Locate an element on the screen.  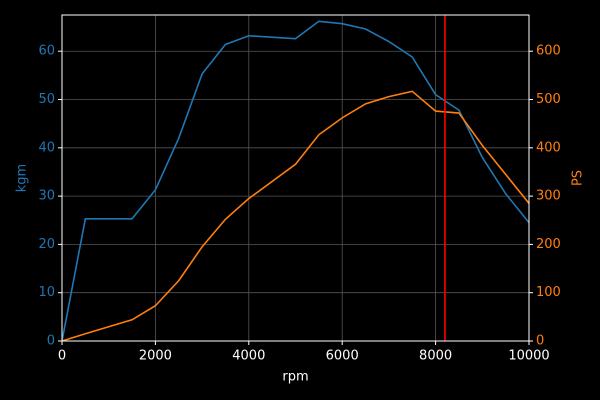
y-tick-label: 10 is located at coordinates (46, 292).